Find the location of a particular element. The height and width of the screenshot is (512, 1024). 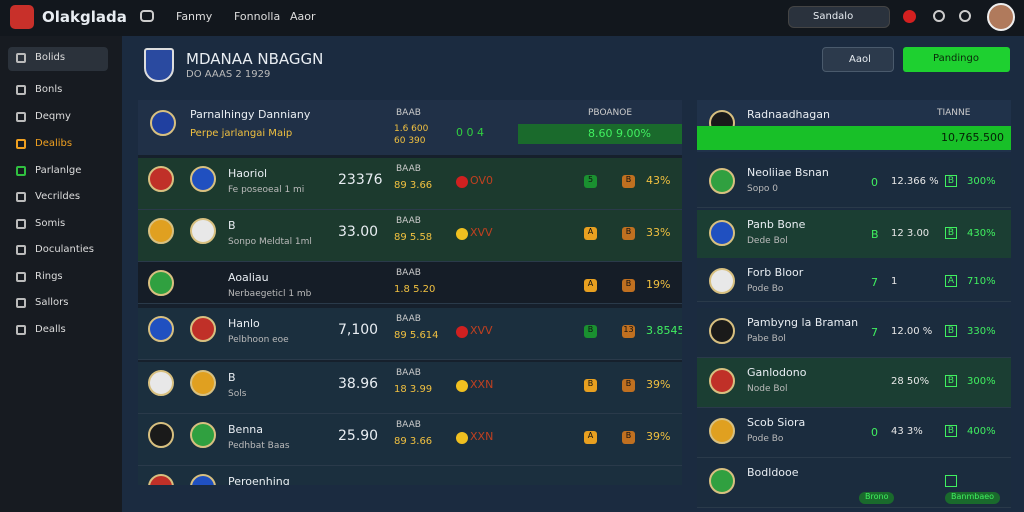

search-text: Sandalo is located at coordinates (833, 16).